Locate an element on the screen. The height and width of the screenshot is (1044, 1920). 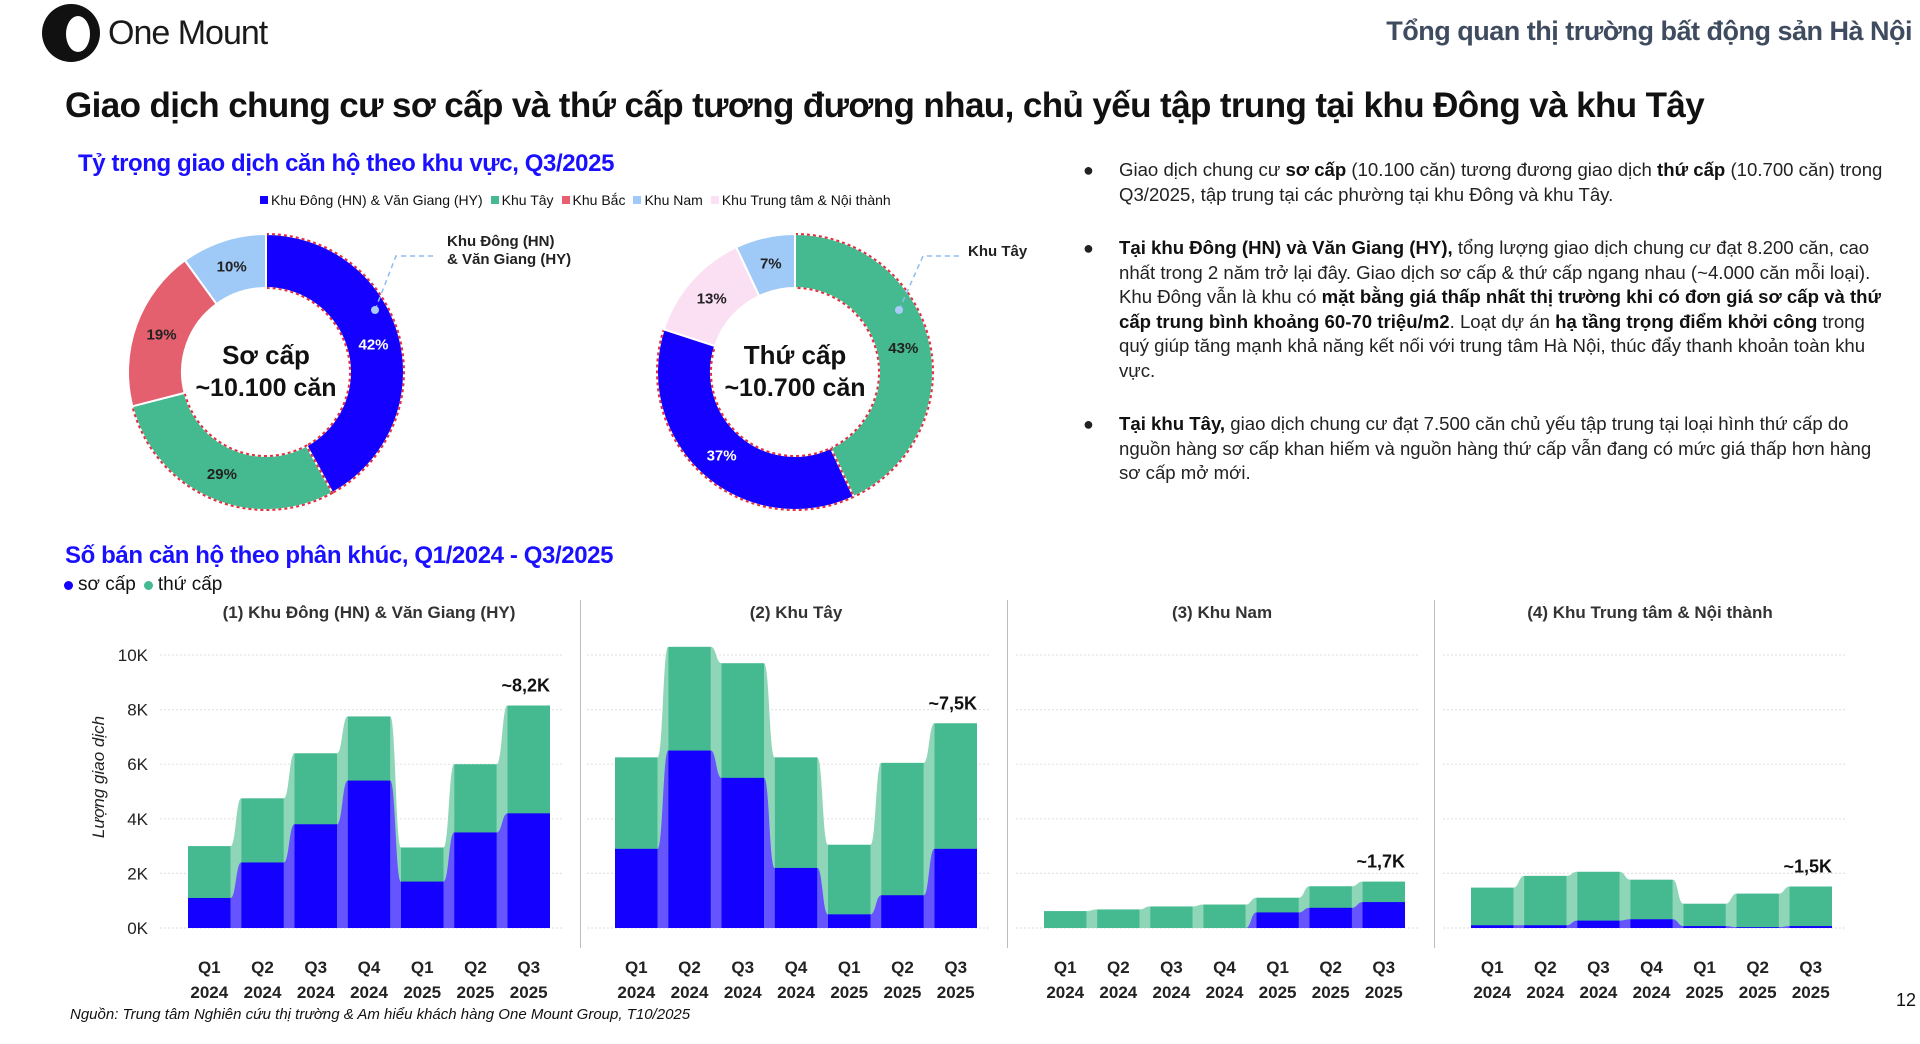
total-annotation: ~8,2K is located at coordinates (525, 686).